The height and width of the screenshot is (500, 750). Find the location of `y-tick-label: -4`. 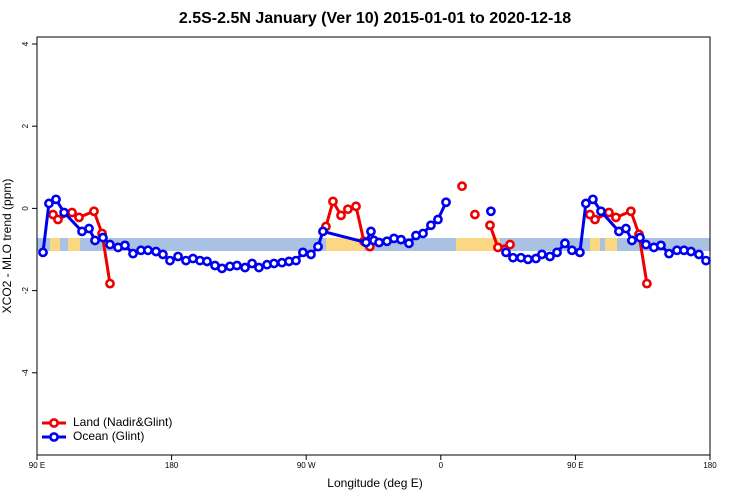

y-tick-label: -4 is located at coordinates (25, 373).